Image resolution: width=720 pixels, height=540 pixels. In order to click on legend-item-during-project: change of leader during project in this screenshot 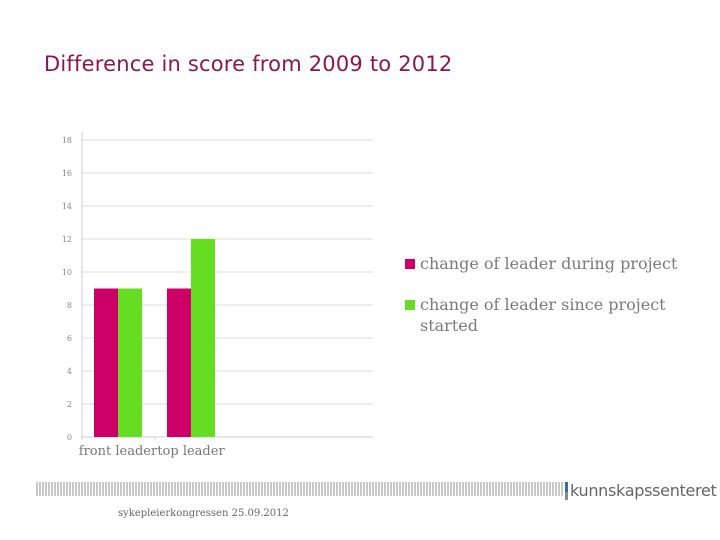, I will do `click(555, 263)`.